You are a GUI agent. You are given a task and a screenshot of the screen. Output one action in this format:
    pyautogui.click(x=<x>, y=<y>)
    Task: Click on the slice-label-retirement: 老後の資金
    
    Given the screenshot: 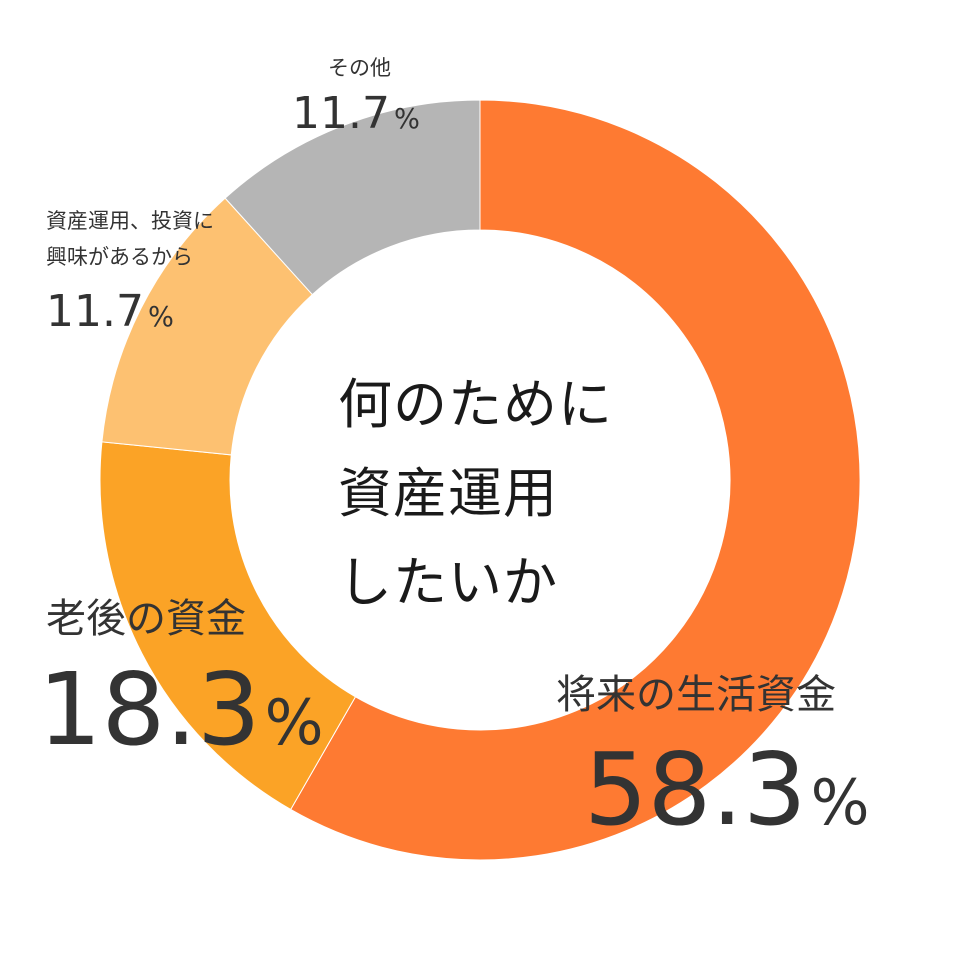 What is the action you would take?
    pyautogui.click(x=146, y=619)
    